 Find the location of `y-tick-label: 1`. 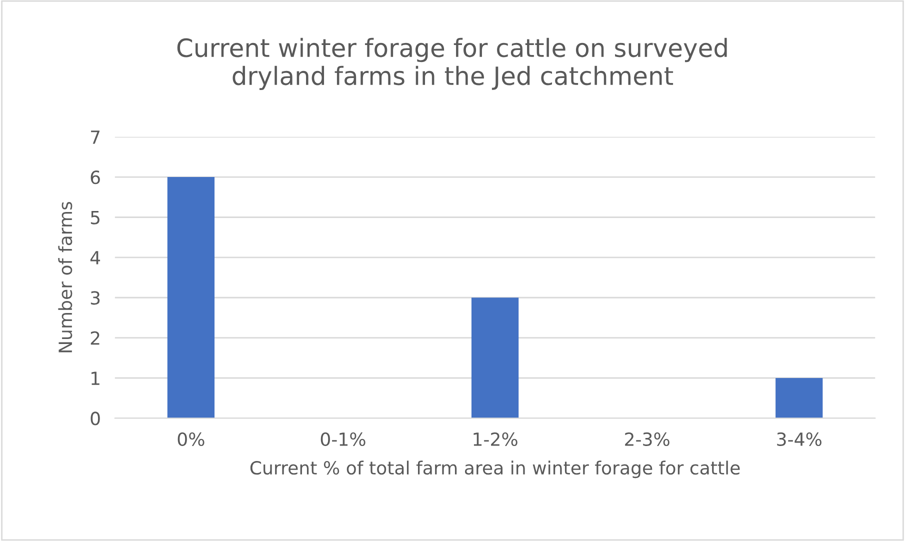

y-tick-label: 1 is located at coordinates (96, 378).